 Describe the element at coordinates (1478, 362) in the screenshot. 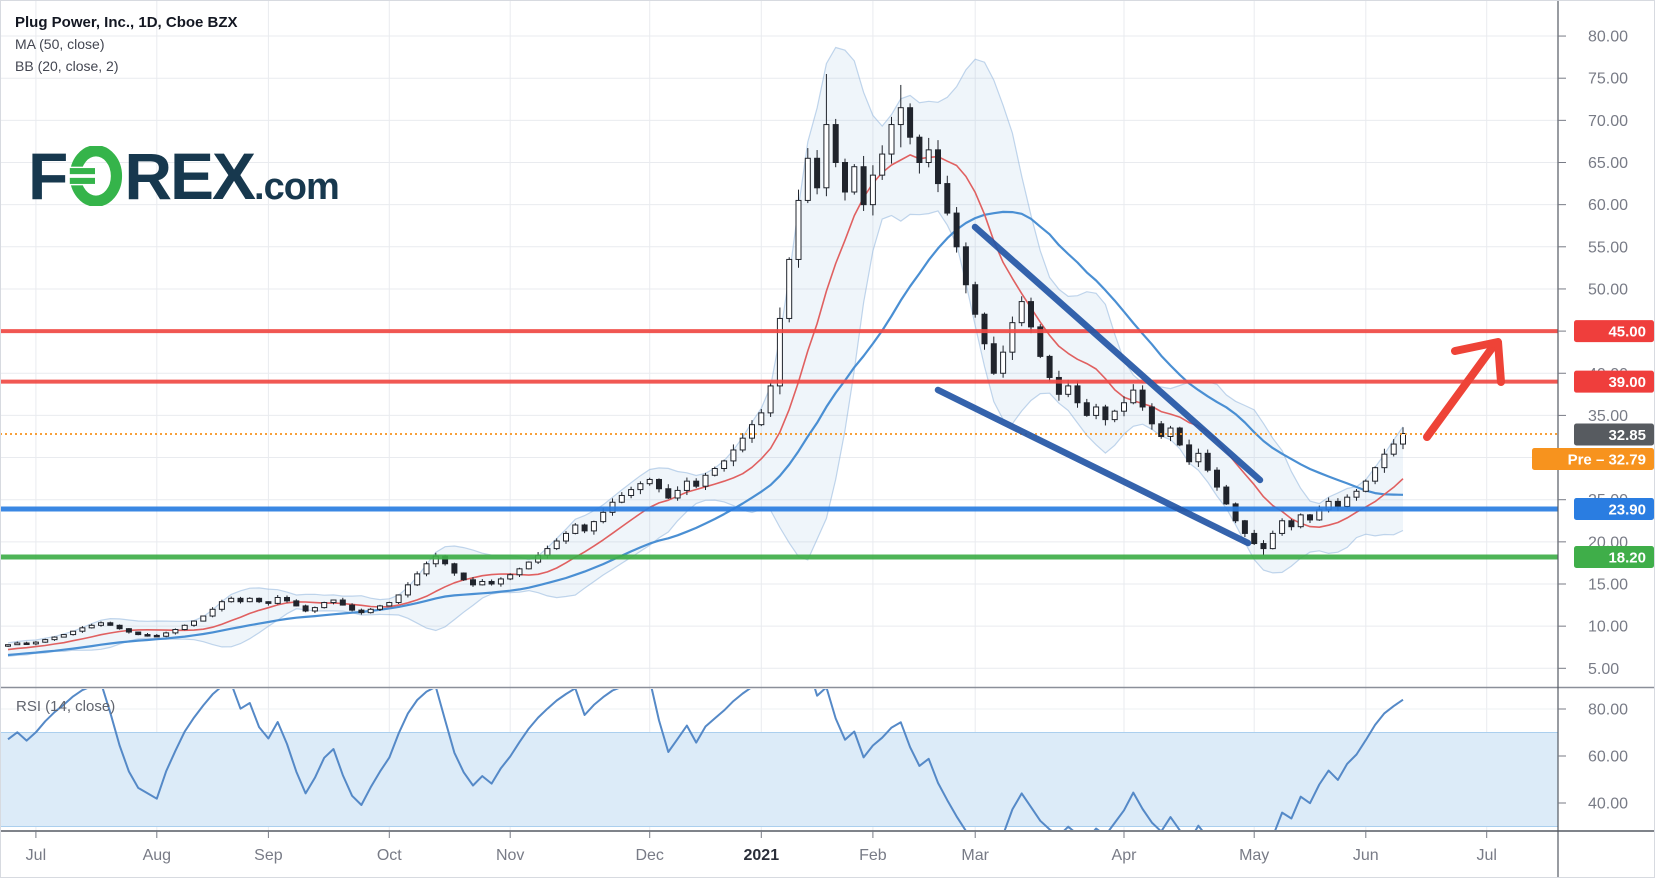

I see `breakout-arrow-head` at that location.